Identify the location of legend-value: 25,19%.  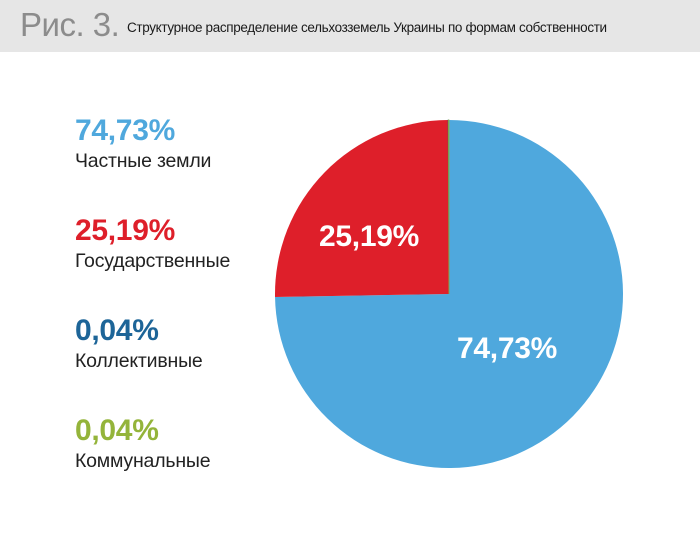
(125, 230).